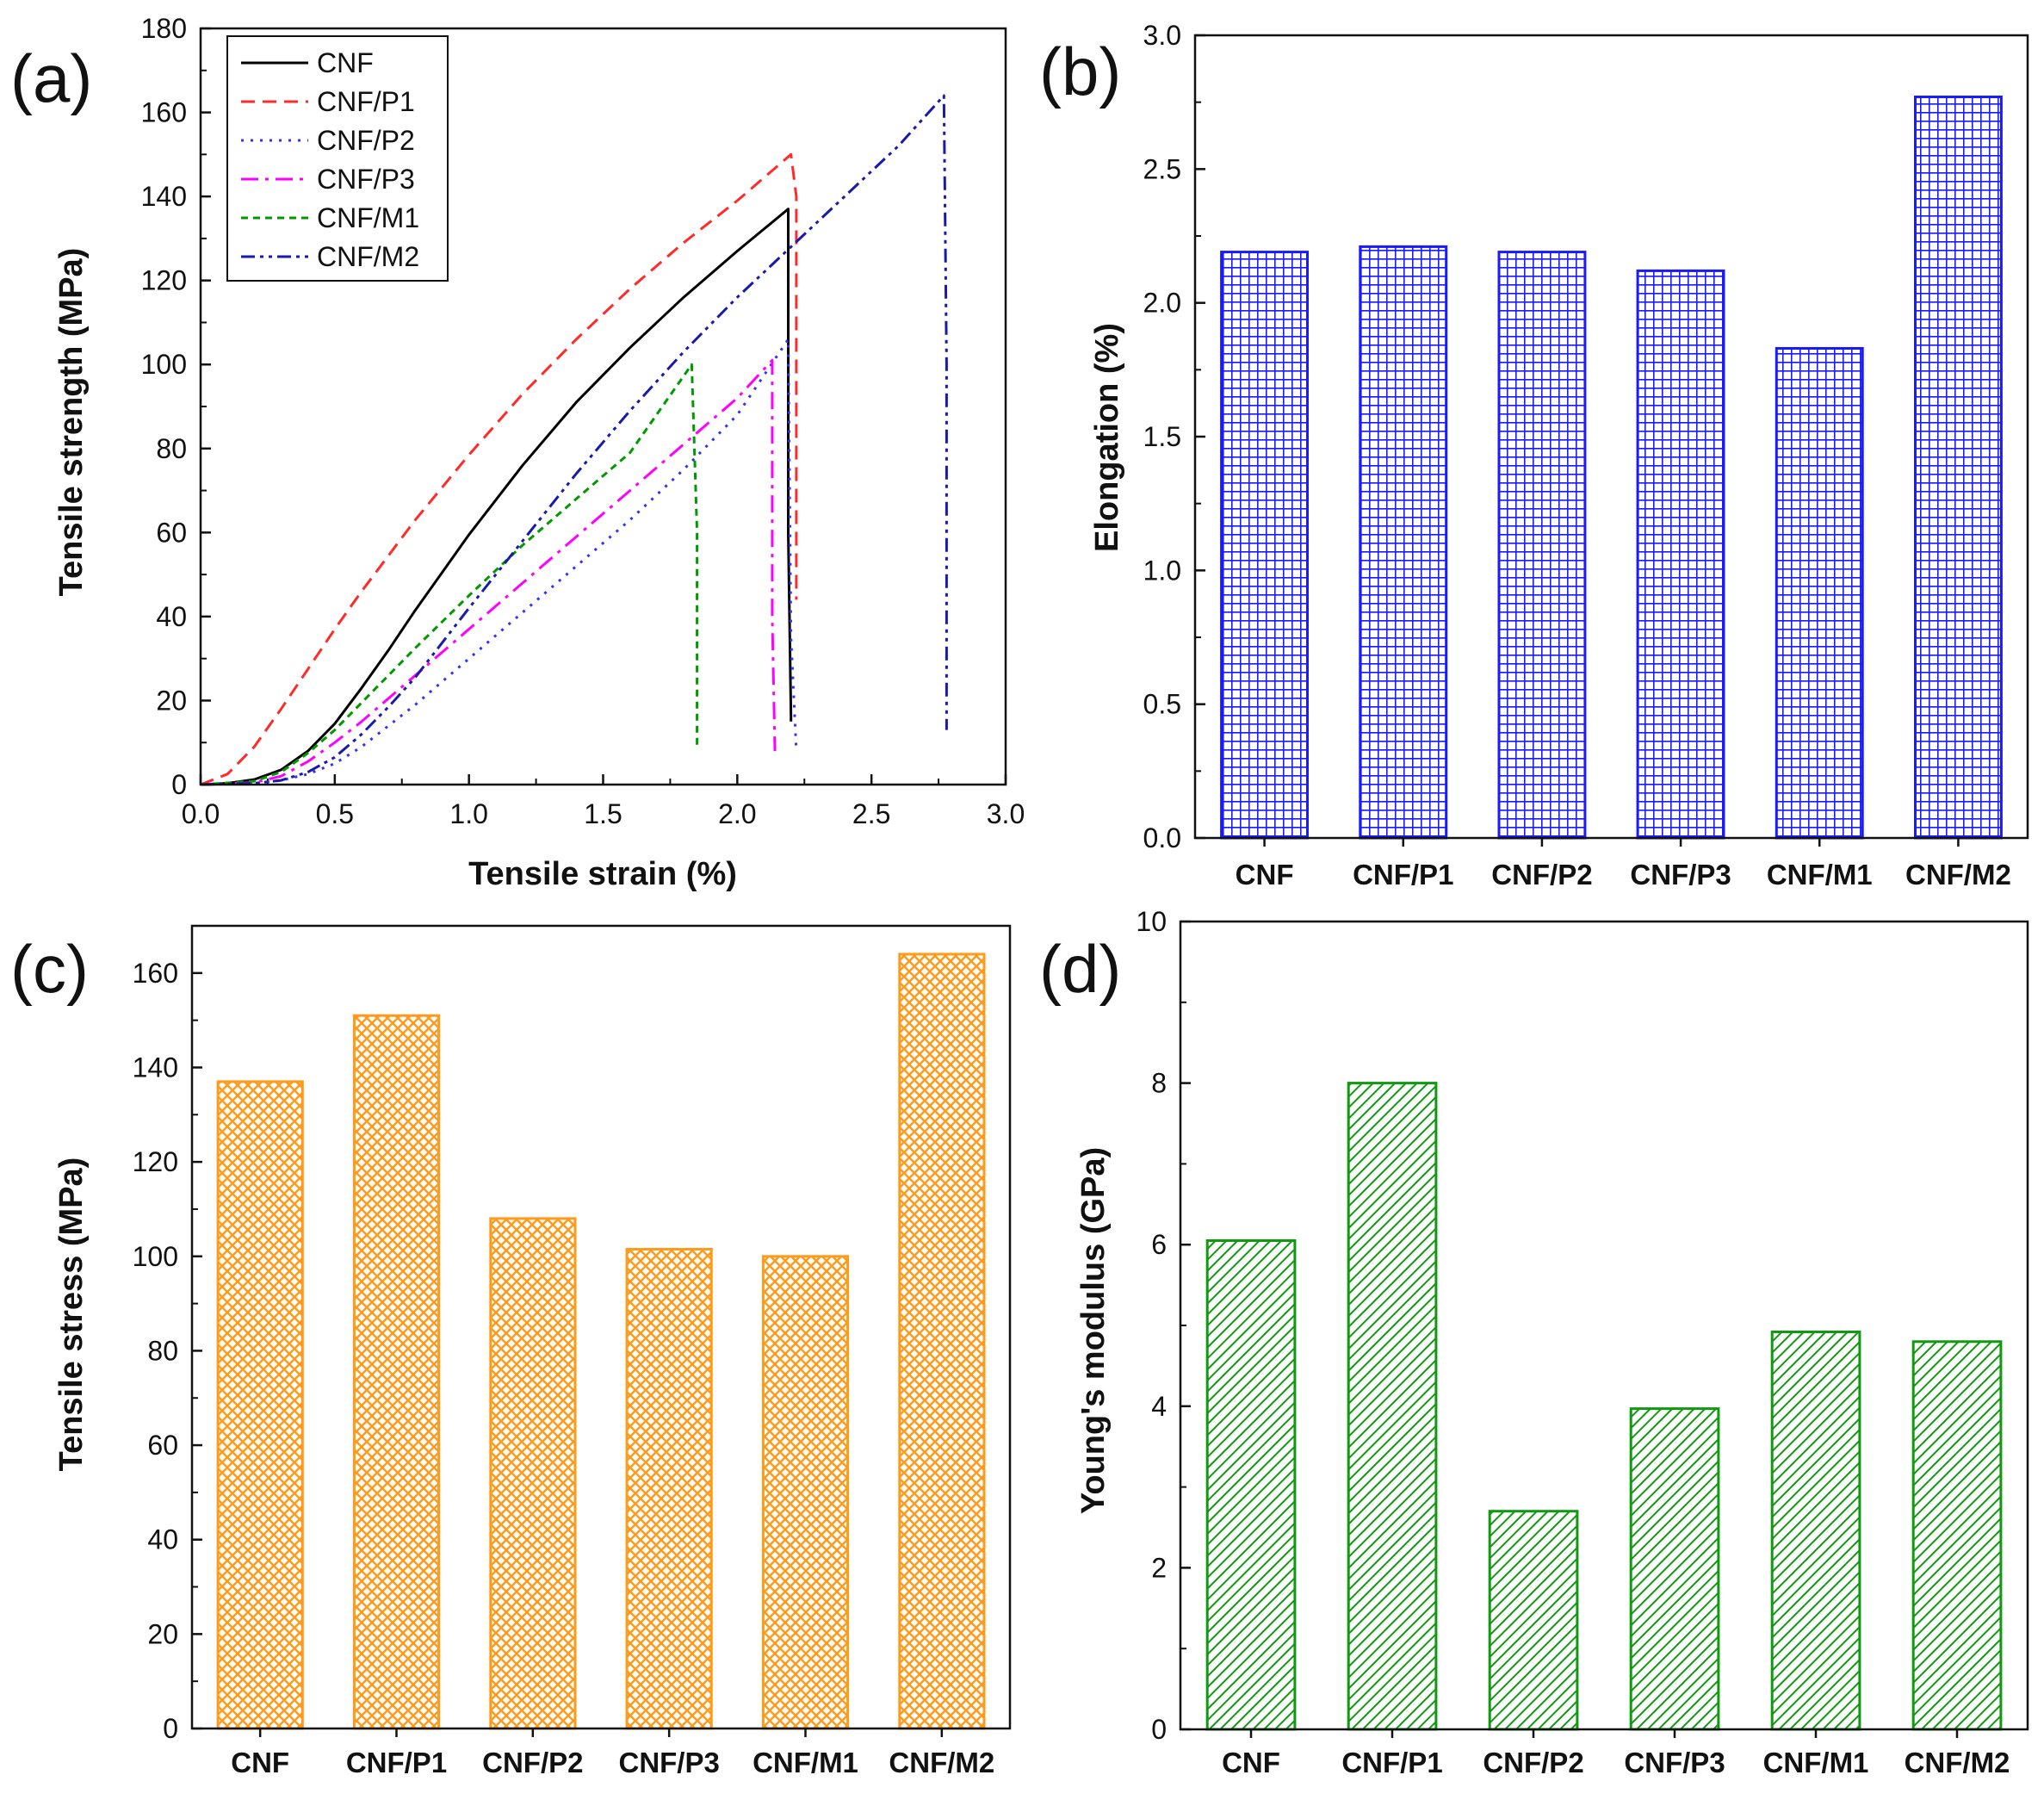 The height and width of the screenshot is (1806, 2044). I want to click on legend-label: CNF, so click(345, 62).